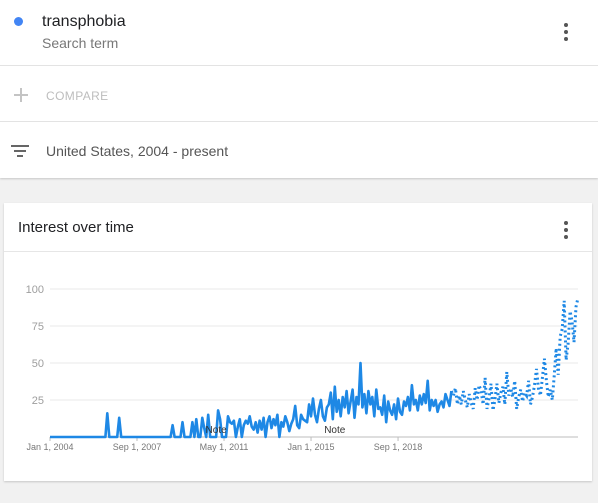 This screenshot has height=503, width=598. I want to click on plus-icon, so click(21, 95).